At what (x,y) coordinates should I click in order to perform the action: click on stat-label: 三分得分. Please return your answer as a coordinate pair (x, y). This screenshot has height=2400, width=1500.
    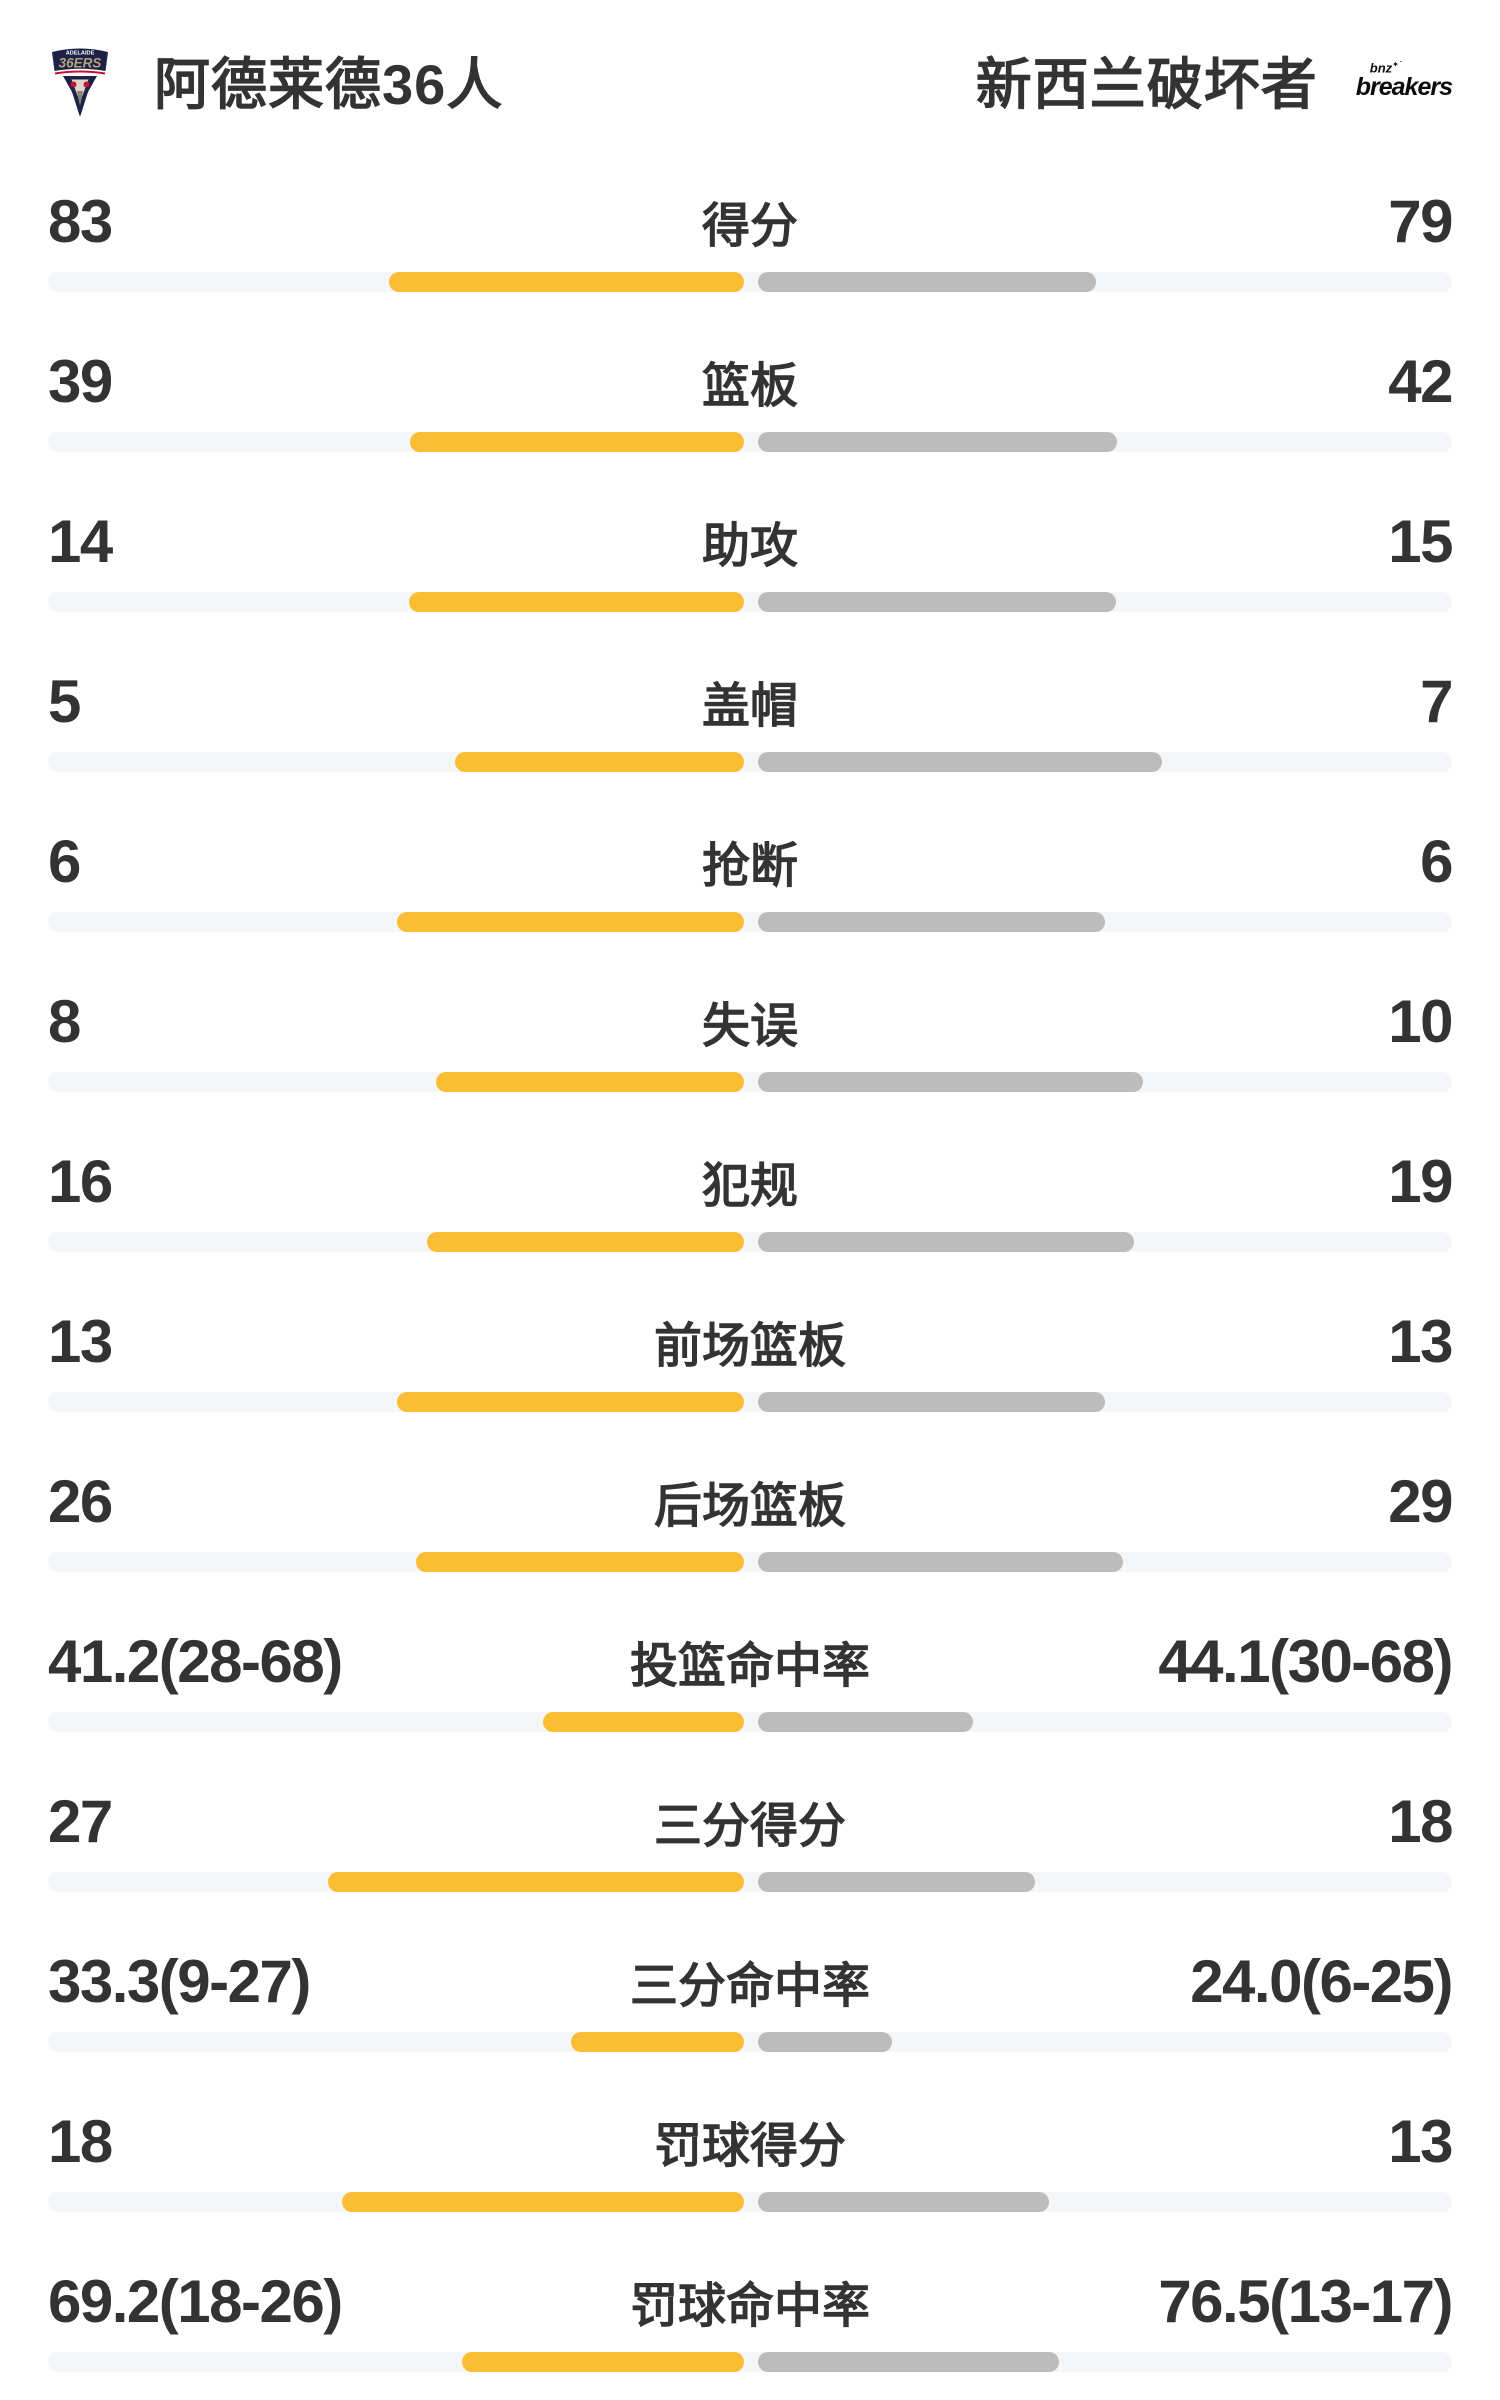
    Looking at the image, I should click on (750, 1826).